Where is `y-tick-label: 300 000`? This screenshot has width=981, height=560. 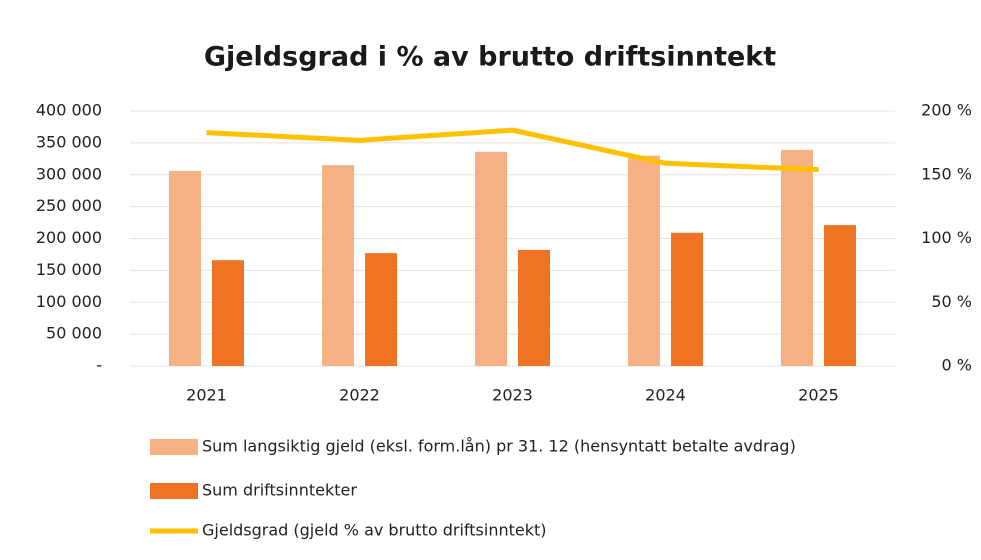 y-tick-label: 300 000 is located at coordinates (69, 173).